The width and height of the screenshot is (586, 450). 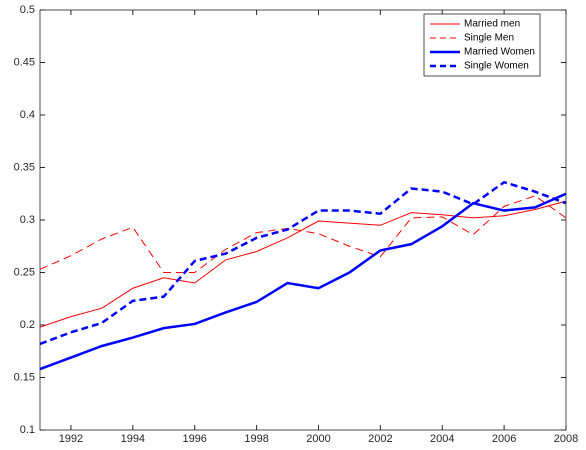 What do you see at coordinates (24, 167) in the screenshot?
I see `y-tick-label: 0.35` at bounding box center [24, 167].